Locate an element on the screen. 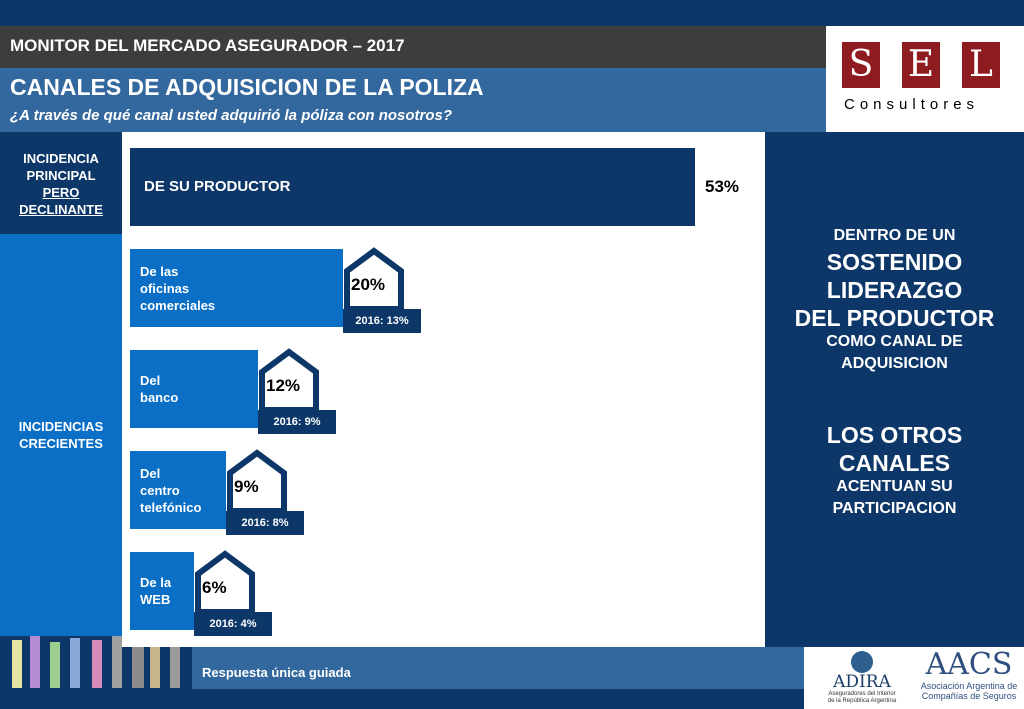  conclusion1-line4: DEL PRODUCTOR is located at coordinates (894, 318).